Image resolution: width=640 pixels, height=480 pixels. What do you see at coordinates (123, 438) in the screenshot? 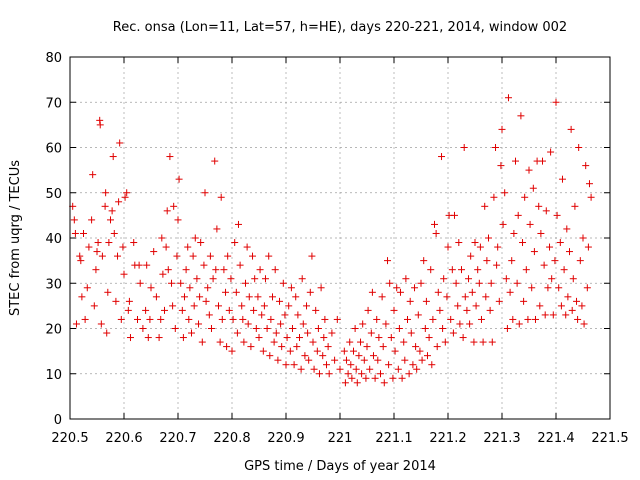
I see `x-tick-label: 220.6` at bounding box center [123, 438].